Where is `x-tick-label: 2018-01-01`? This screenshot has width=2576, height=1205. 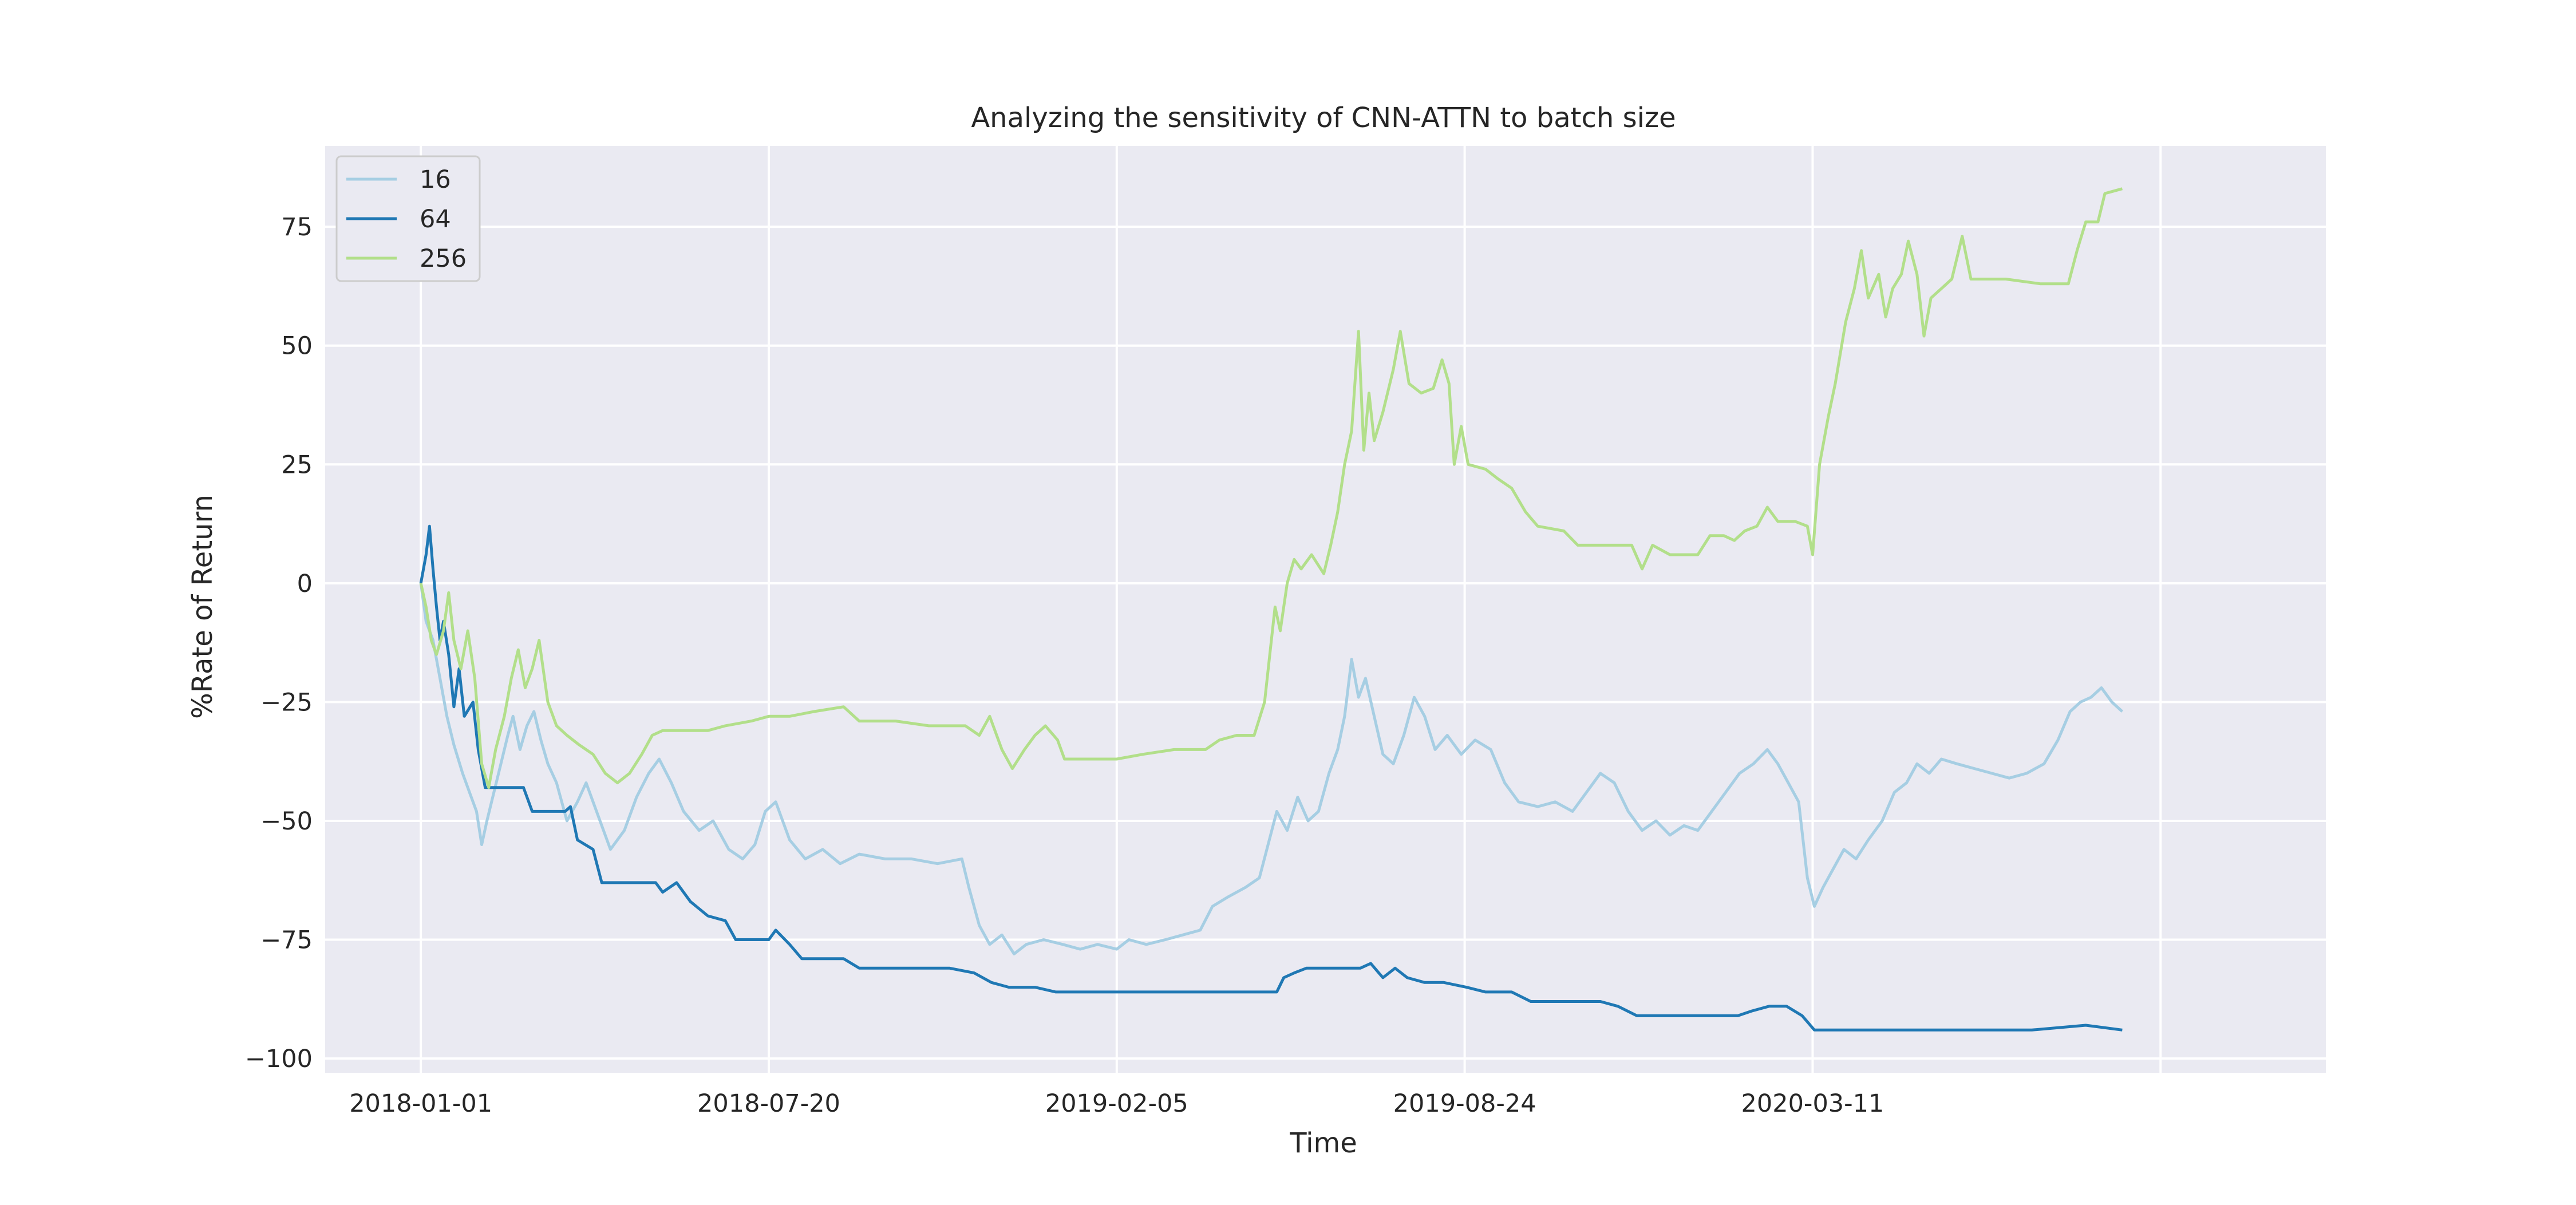
x-tick-label: 2018-01-01 is located at coordinates (420, 1103).